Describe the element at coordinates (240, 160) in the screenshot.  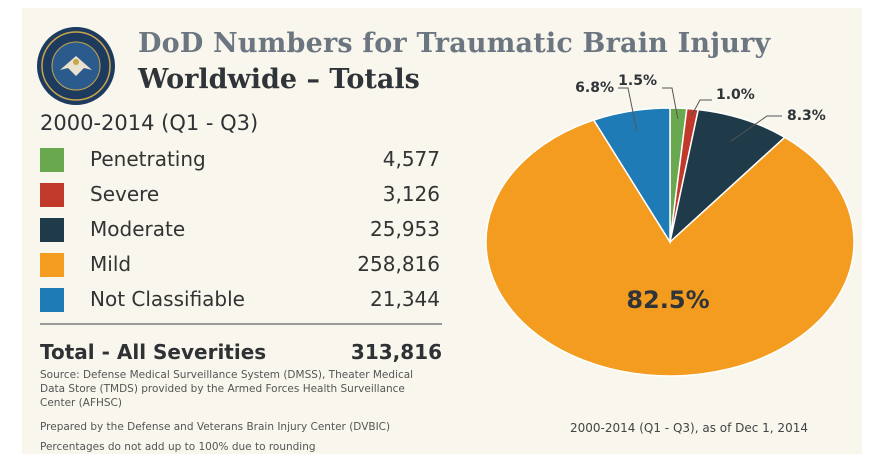
I see `legend-row-penetrating: Penetrating 4,577` at that location.